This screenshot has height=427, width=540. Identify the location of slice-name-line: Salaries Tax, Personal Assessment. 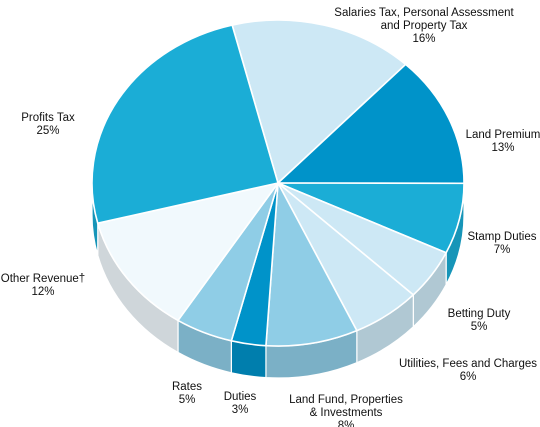
(424, 13).